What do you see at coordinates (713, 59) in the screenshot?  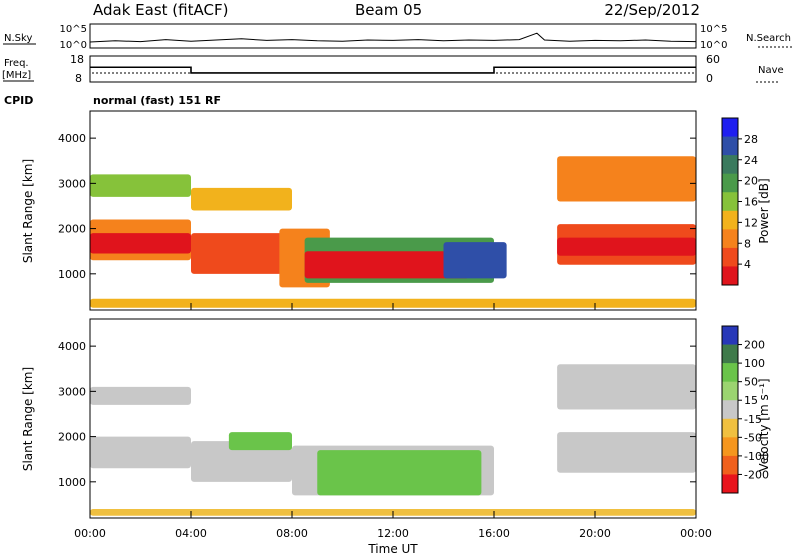 I see `nave-tick-top: 60` at bounding box center [713, 59].